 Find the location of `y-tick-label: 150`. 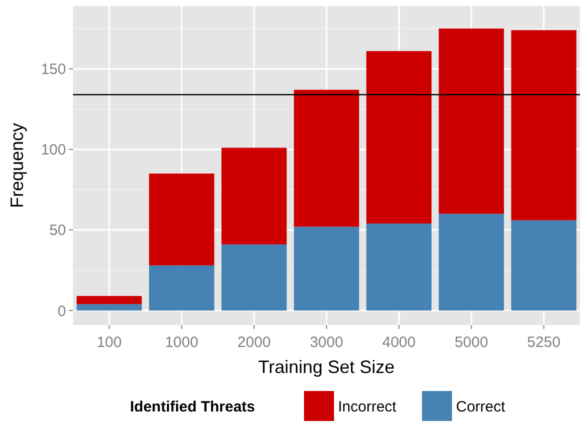

y-tick-label: 150 is located at coordinates (53, 69).